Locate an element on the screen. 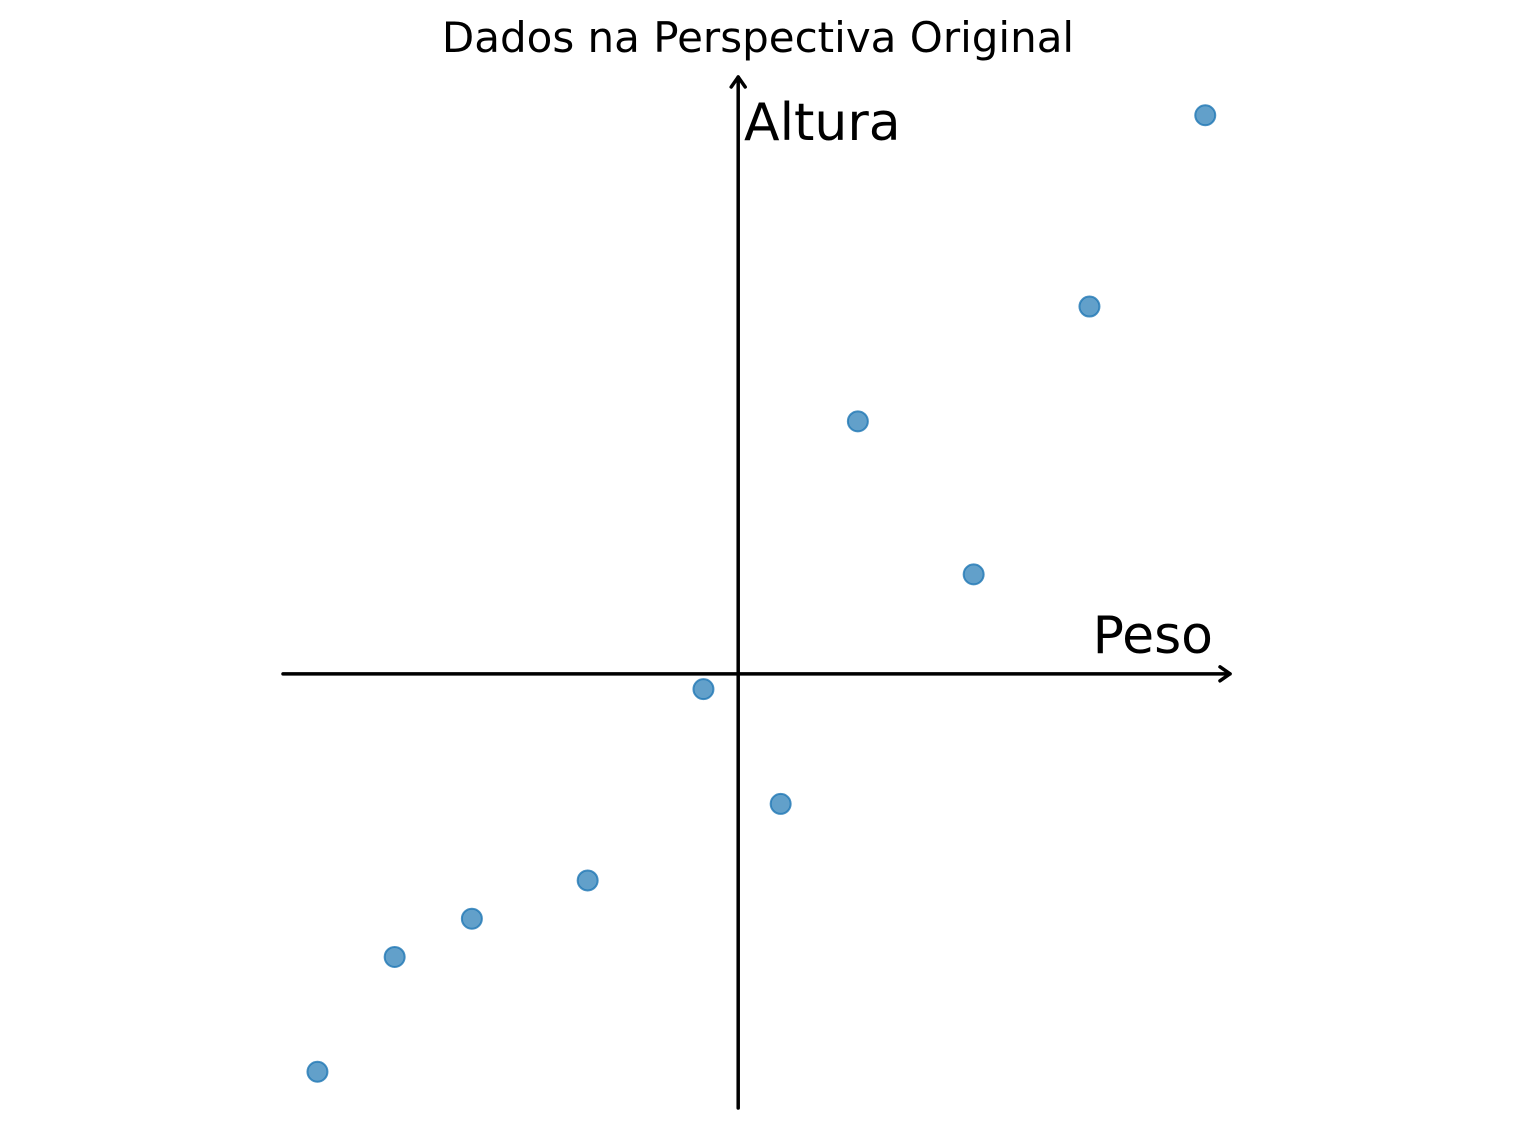 This screenshot has width=1516, height=1133. x-axis-label: Peso is located at coordinates (1153, 636).